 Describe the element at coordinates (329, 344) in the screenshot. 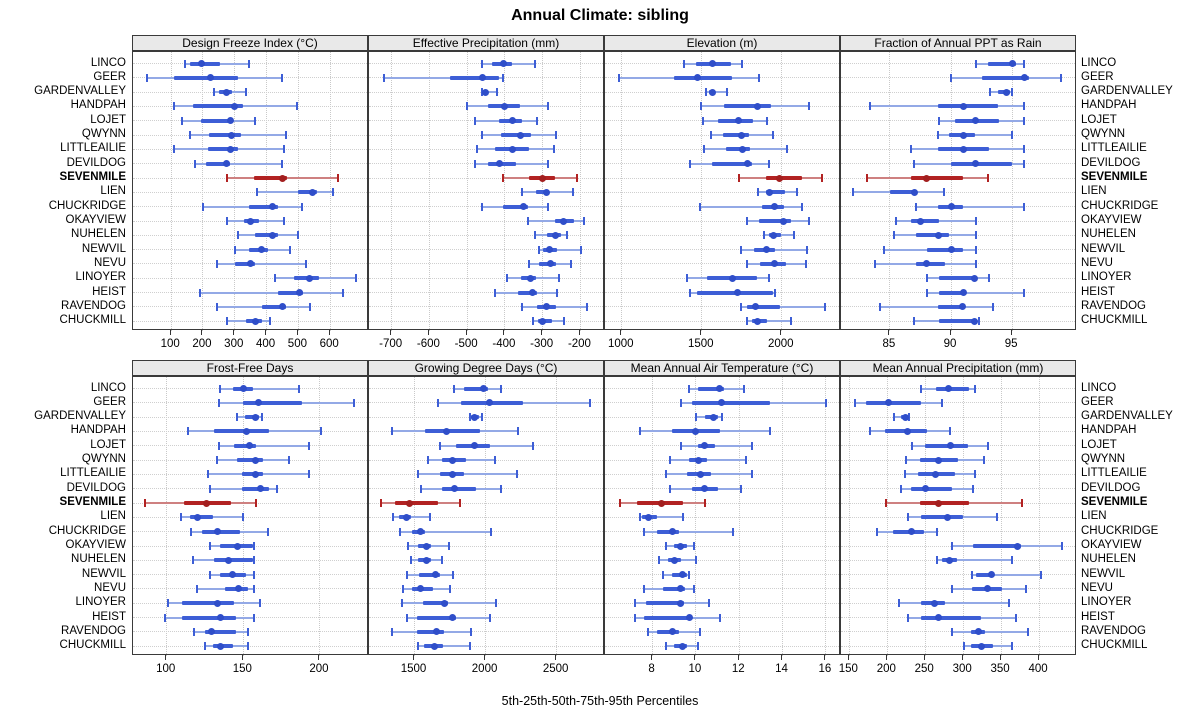

I see `x-tick-label: 600` at that location.